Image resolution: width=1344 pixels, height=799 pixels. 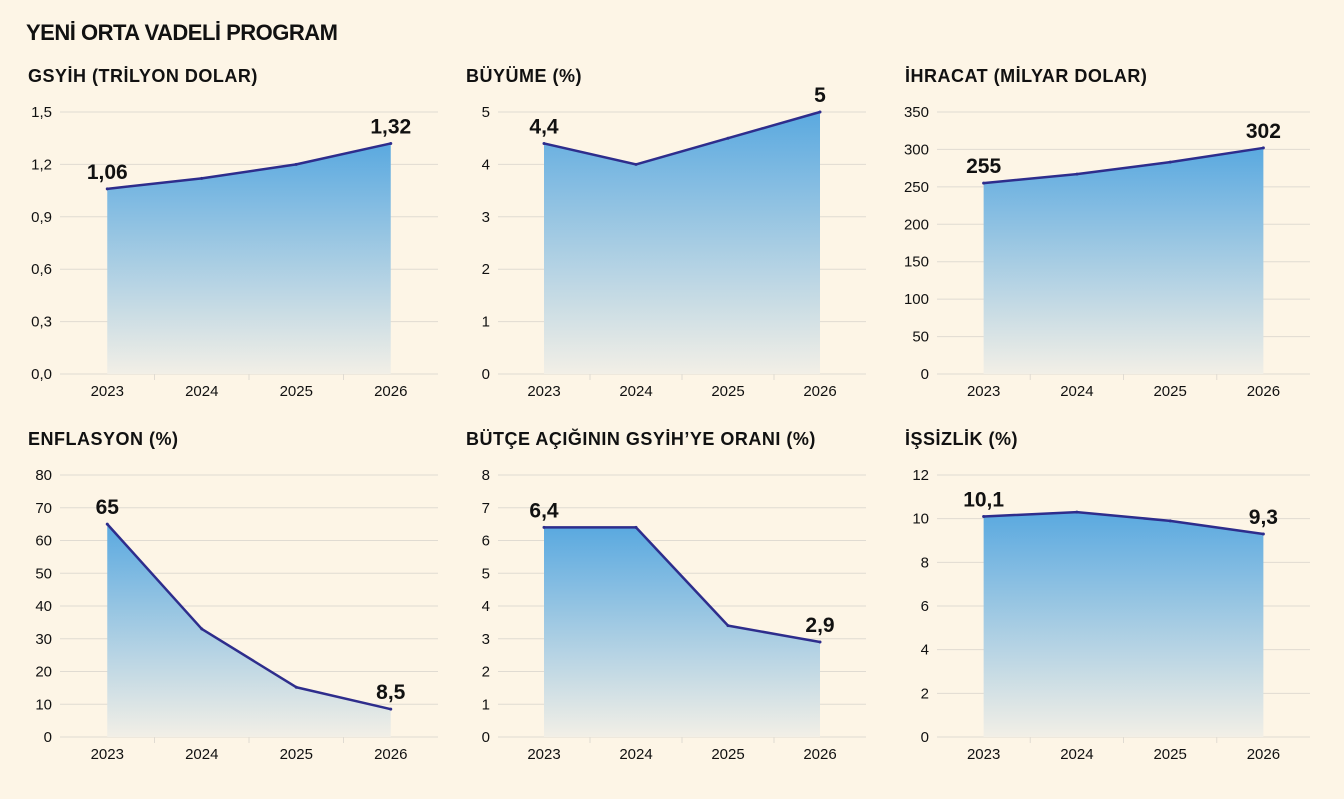 What do you see at coordinates (41, 112) in the screenshot?
I see `y-tick-label: 1,5` at bounding box center [41, 112].